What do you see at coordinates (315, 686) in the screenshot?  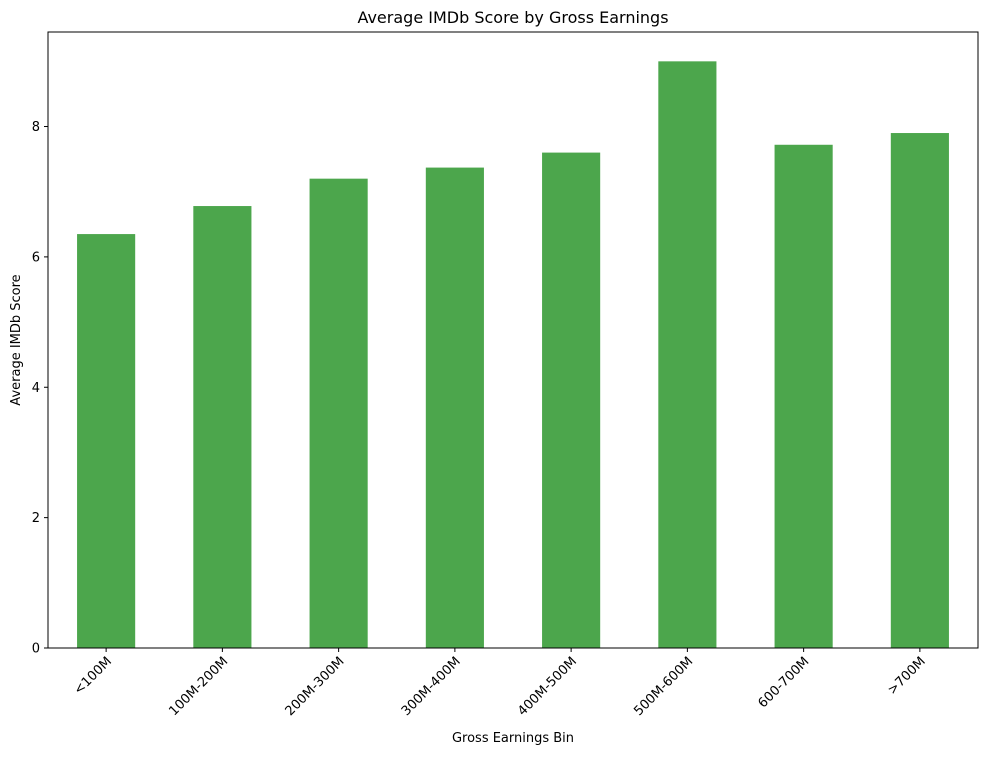 I see `x-tick-label-2: 200M-300M` at bounding box center [315, 686].